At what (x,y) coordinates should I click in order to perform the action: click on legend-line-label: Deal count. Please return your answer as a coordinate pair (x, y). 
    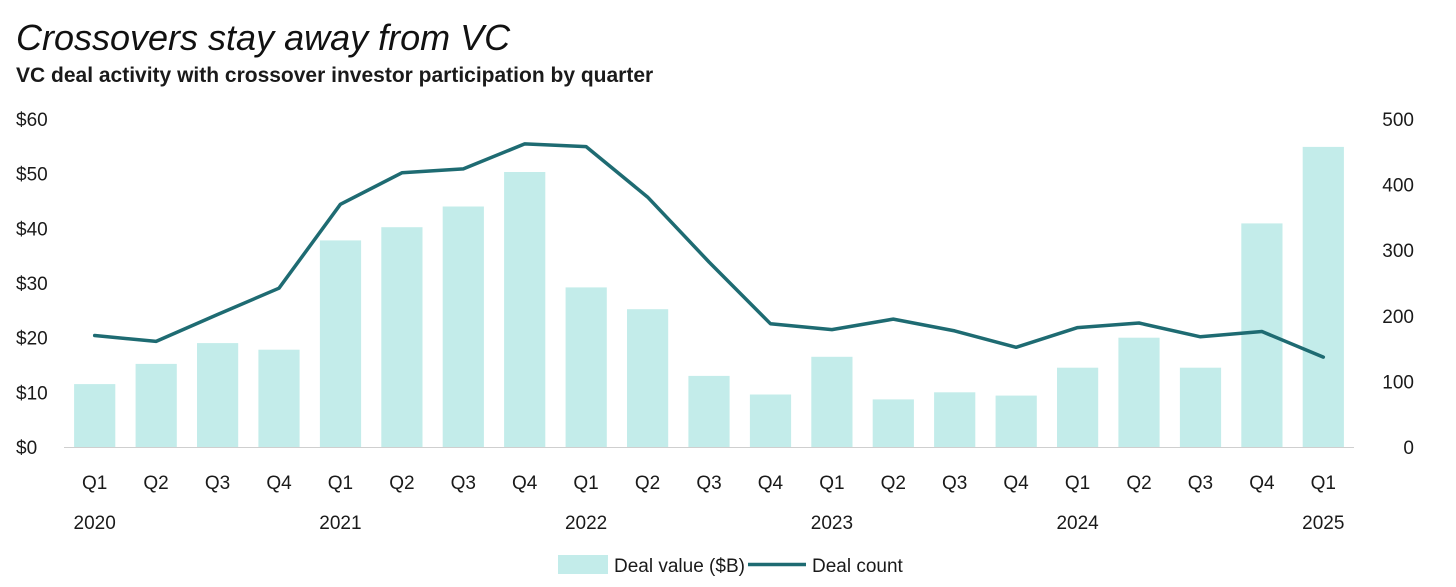
    Looking at the image, I should click on (858, 566).